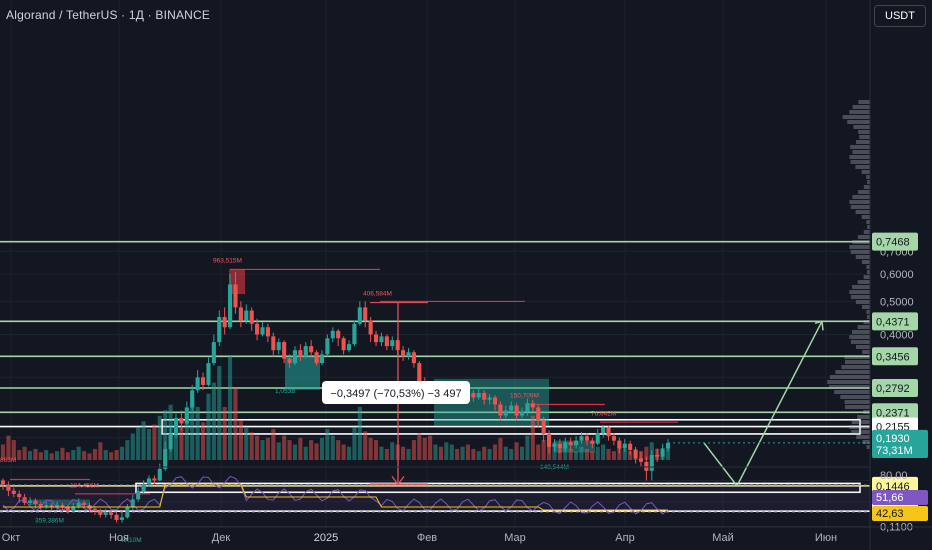  I want to click on volume-annotation: 1,053B, so click(285, 391).